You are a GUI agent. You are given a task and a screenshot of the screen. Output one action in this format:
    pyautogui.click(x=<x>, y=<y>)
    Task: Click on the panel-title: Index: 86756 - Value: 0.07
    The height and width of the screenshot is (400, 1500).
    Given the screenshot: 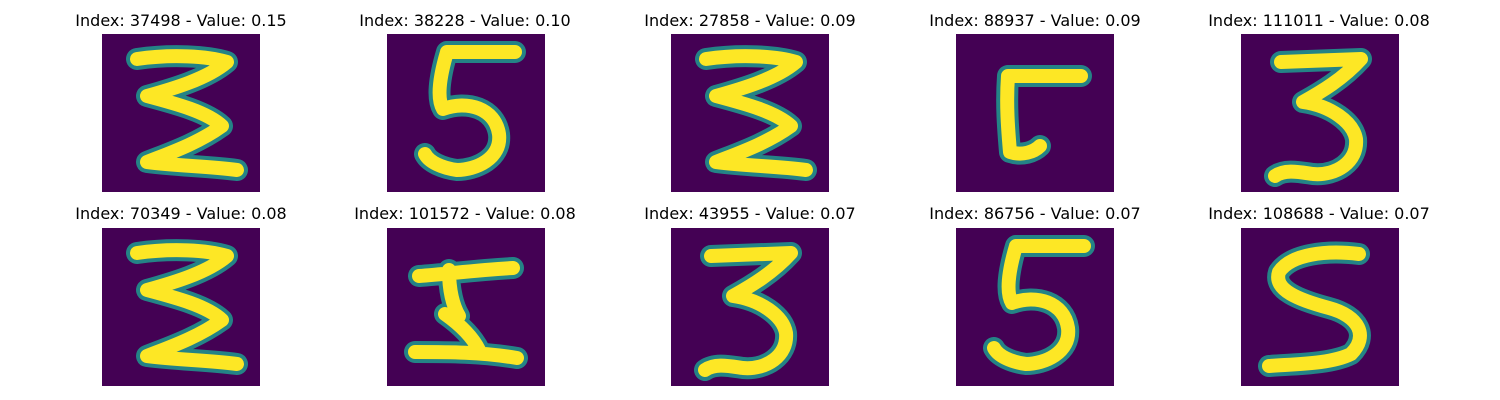 What is the action you would take?
    pyautogui.click(x=1035, y=213)
    